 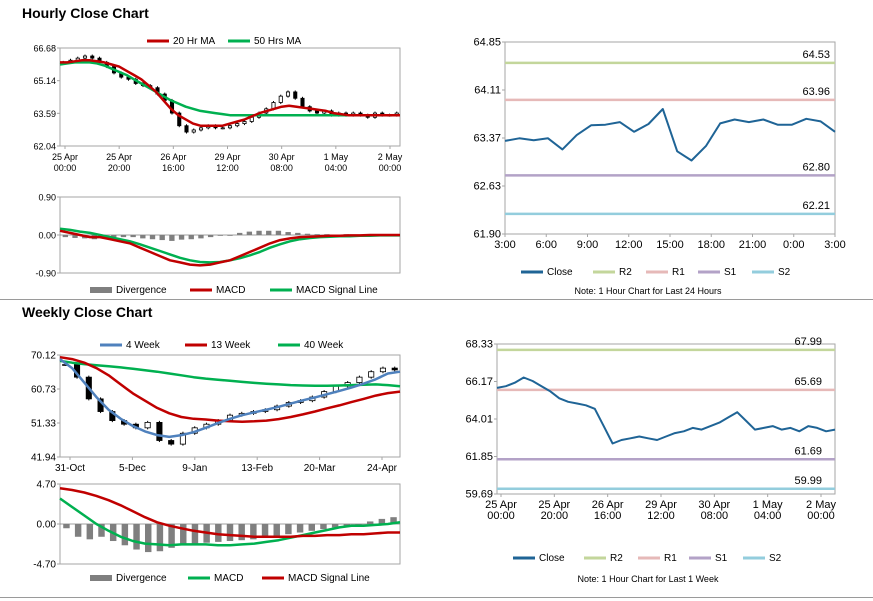 What do you see at coordinates (230, 290) in the screenshot?
I see `legend-hourly-macd-label: MACD` at bounding box center [230, 290].